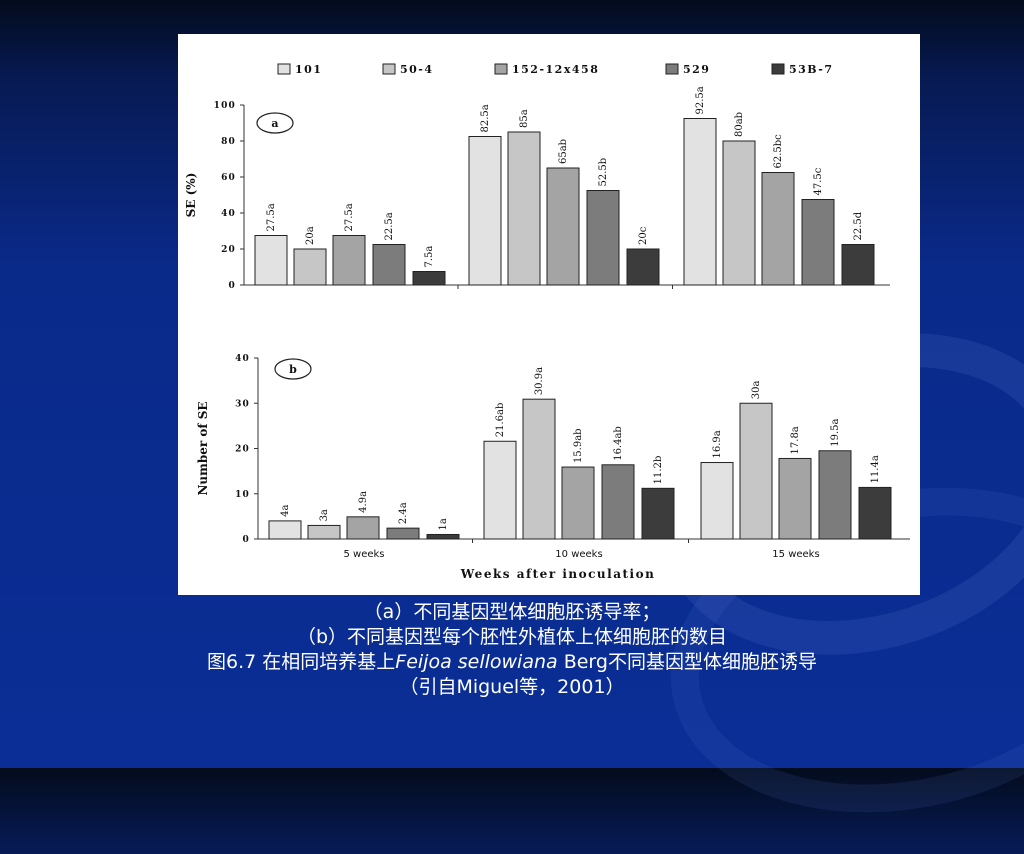  What do you see at coordinates (225, 106) in the screenshot?
I see `y-tick-label-a-5: 100` at bounding box center [225, 106].